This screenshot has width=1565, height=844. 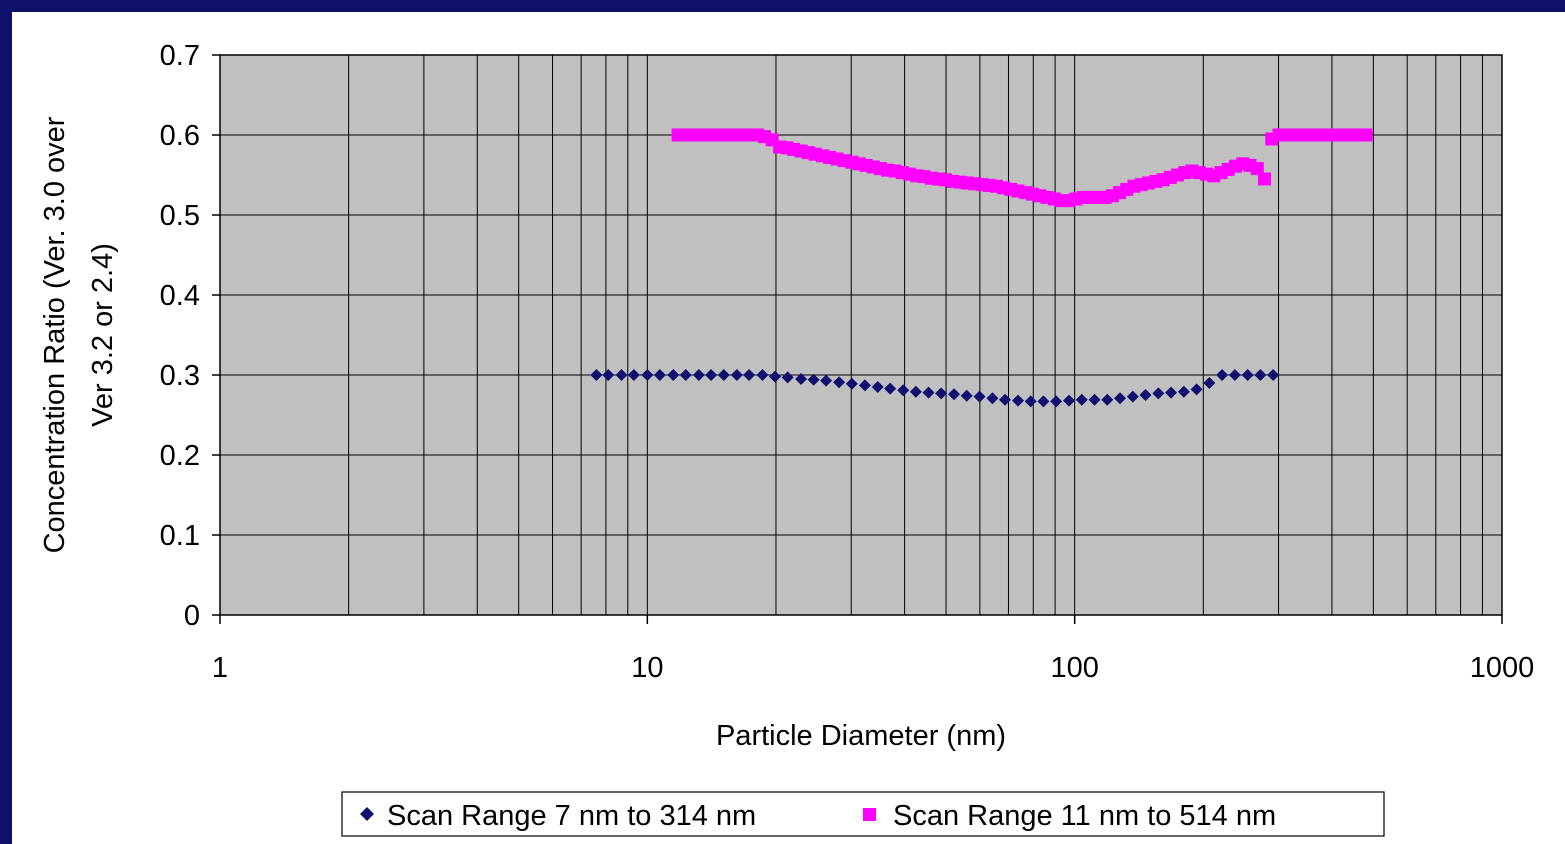 What do you see at coordinates (180, 56) in the screenshot?
I see `y-tick-label: 0.7` at bounding box center [180, 56].